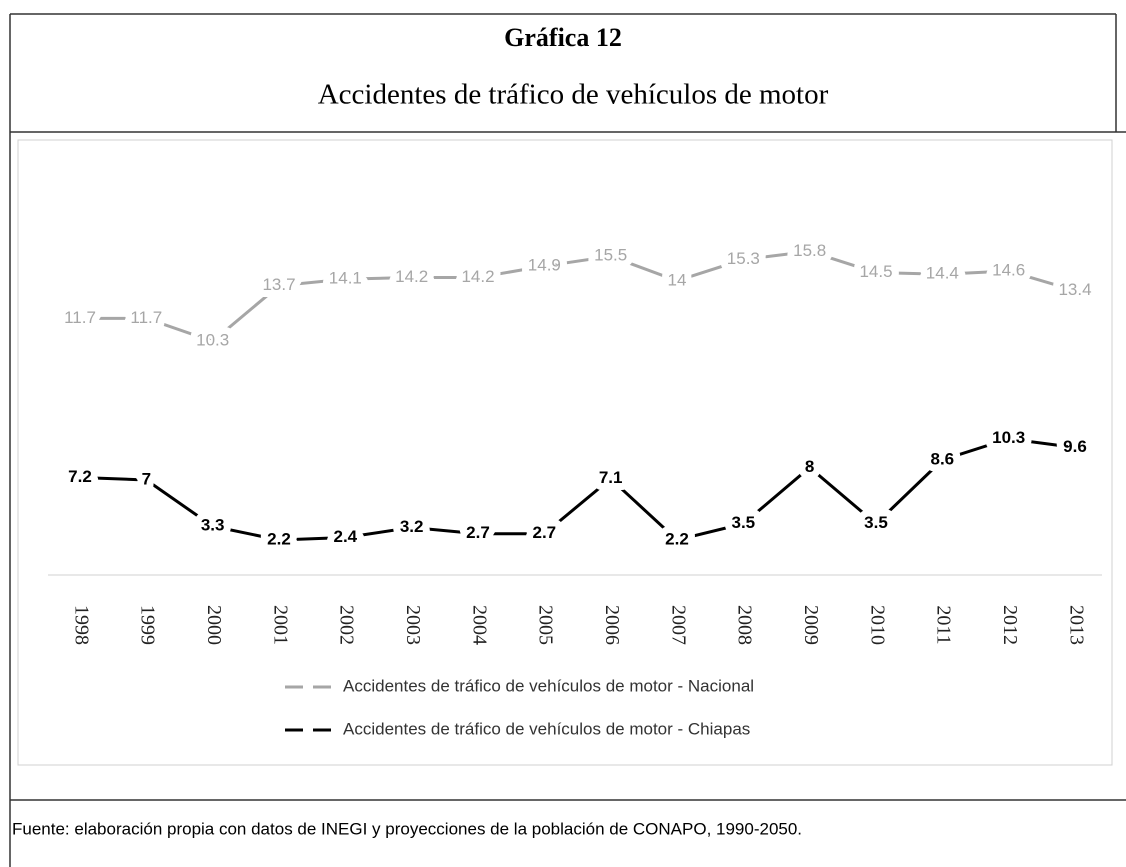 The height and width of the screenshot is (867, 1126). What do you see at coordinates (214, 625) in the screenshot?
I see `x-tick-label: 2000` at bounding box center [214, 625].